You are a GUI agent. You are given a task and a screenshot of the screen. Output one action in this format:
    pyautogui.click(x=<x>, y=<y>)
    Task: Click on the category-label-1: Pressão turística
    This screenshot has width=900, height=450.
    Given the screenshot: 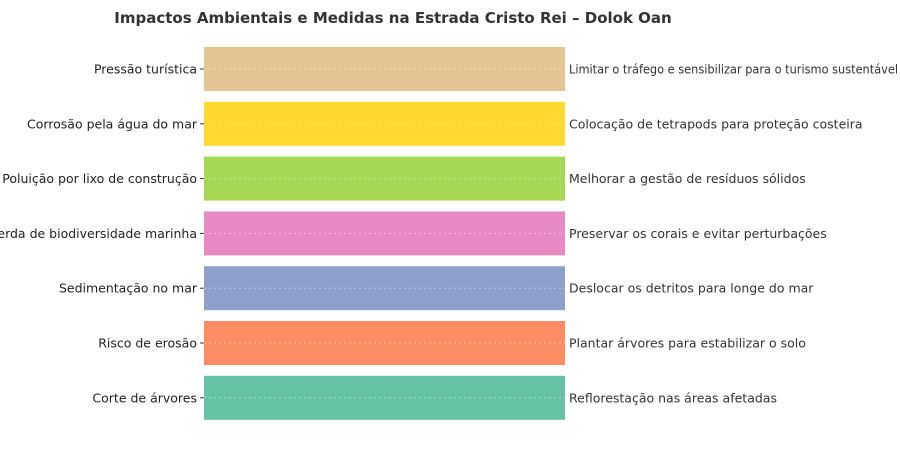 What is the action you would take?
    pyautogui.click(x=145, y=69)
    